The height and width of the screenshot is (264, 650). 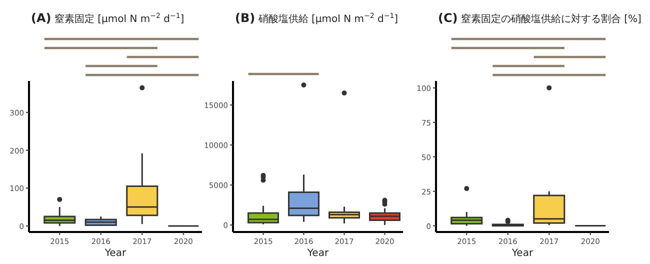 I want to click on chart-title: (C) 窒素固定の硝酸塩供給に対する割合 [%], so click(x=540, y=18).